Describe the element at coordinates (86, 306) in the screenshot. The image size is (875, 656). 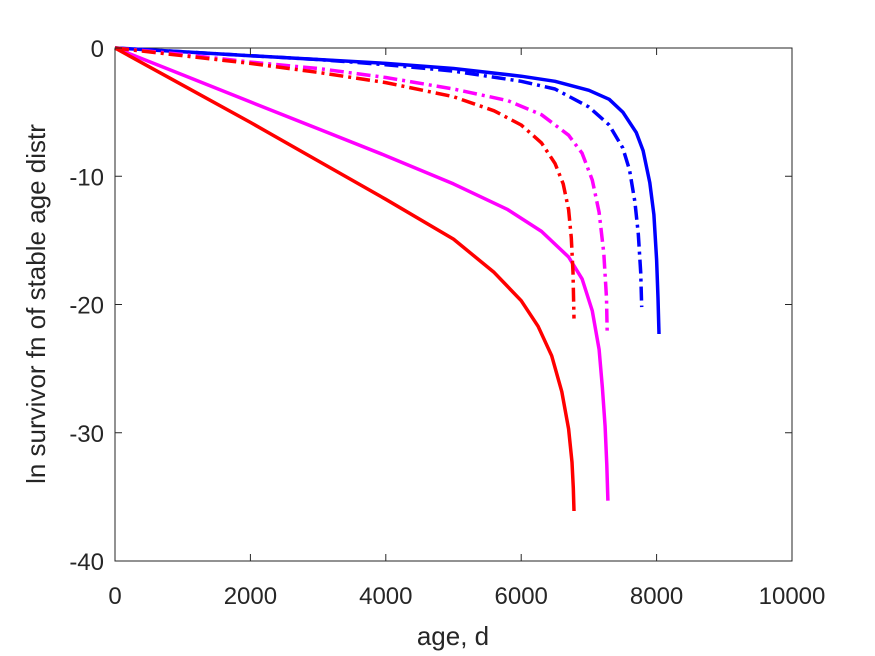
I see `y-tick-label: -20` at that location.